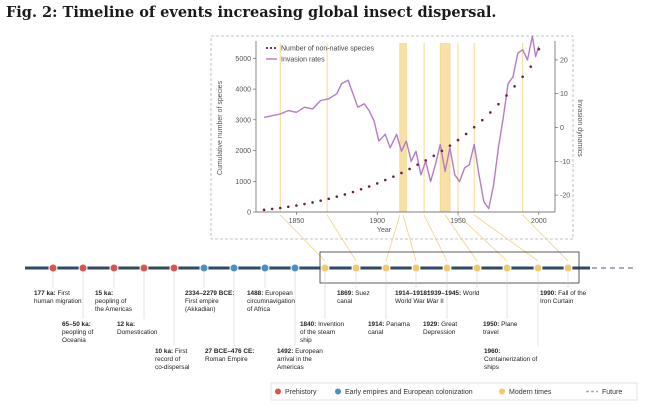 Image resolution: width=650 pixels, height=406 pixels. Describe the element at coordinates (104, 293) in the screenshot. I see `event-label-line: 15 ka:` at that location.